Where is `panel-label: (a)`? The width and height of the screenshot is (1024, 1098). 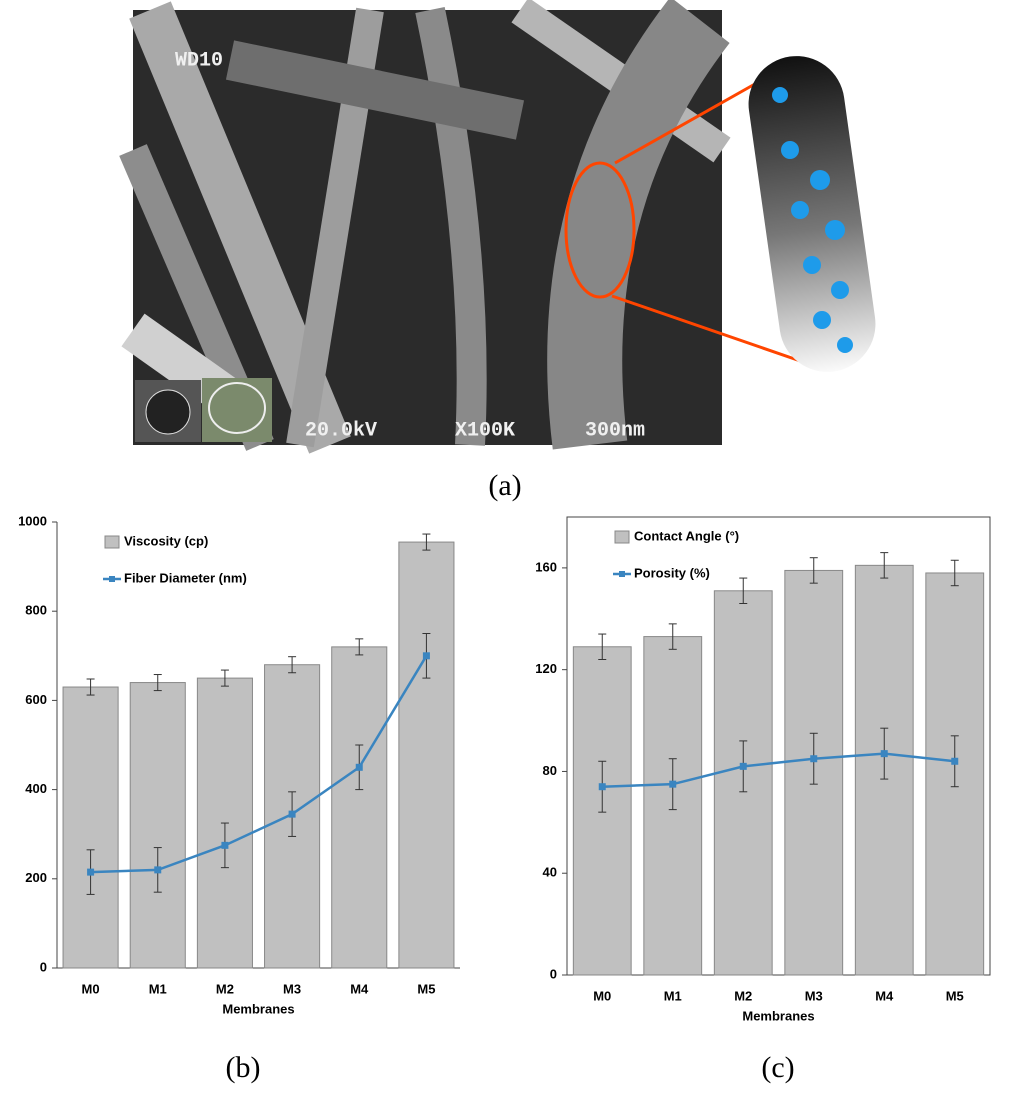
panel-label: (a) is located at coordinates (504, 485).